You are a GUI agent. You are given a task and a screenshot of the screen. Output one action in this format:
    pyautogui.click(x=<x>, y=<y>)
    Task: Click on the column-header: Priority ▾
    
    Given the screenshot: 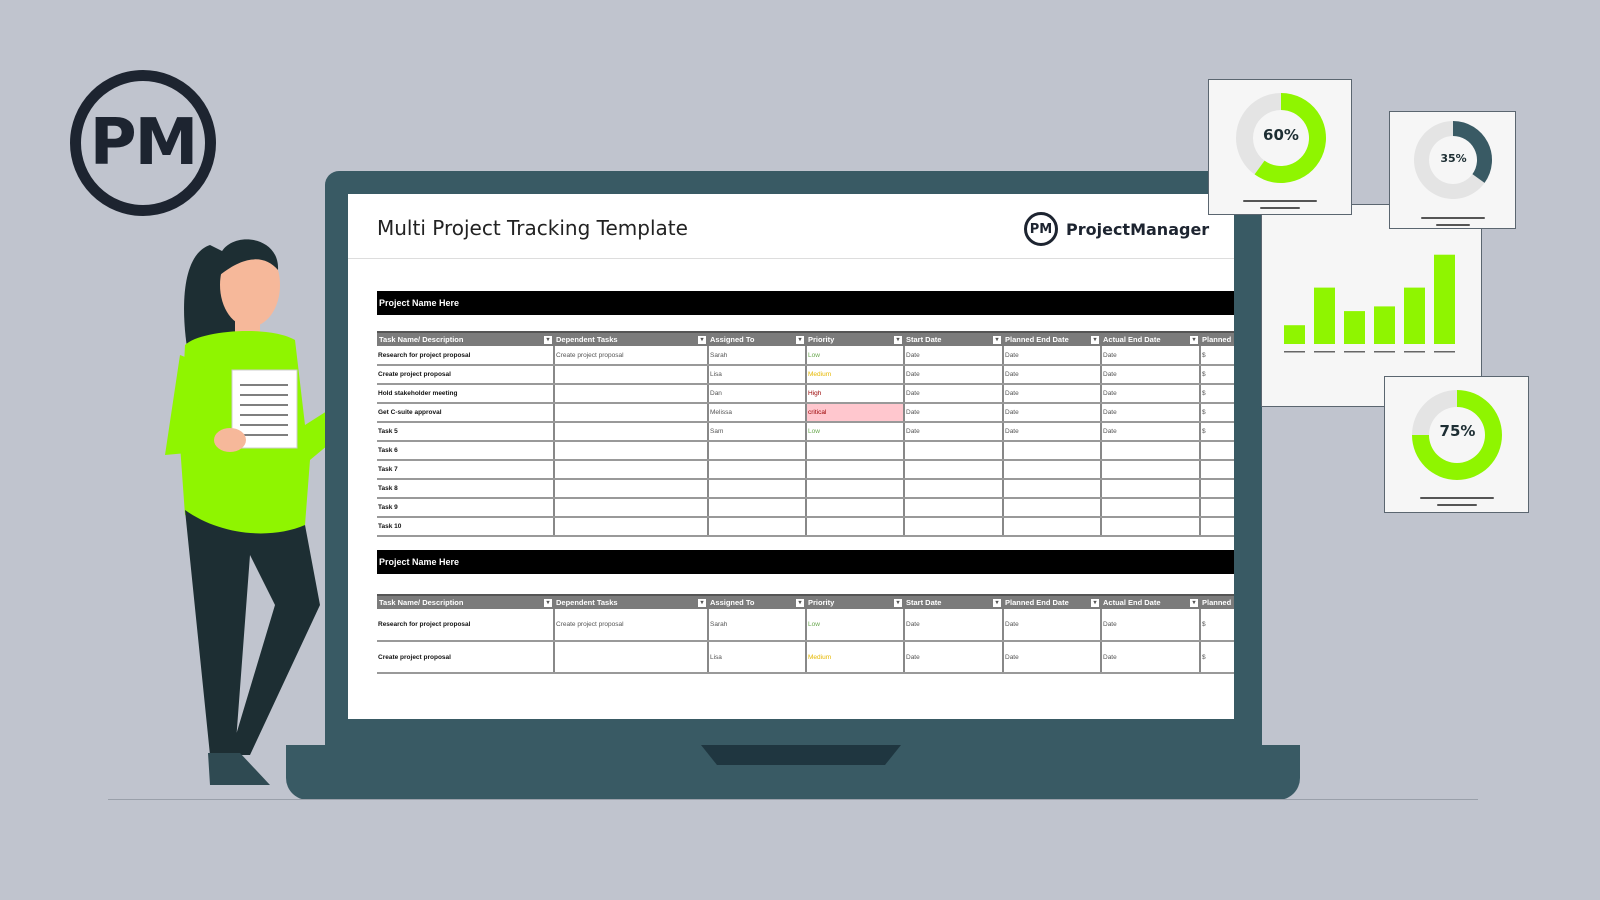 What is the action you would take?
    pyautogui.click(x=855, y=601)
    